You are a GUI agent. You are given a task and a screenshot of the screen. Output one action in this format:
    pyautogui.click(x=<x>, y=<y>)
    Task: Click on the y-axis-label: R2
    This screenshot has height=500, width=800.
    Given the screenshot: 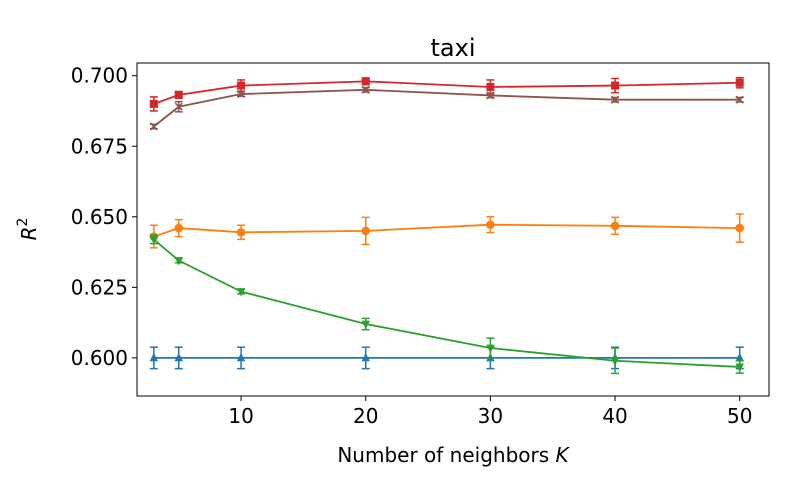 What is the action you would take?
    pyautogui.click(x=28, y=229)
    